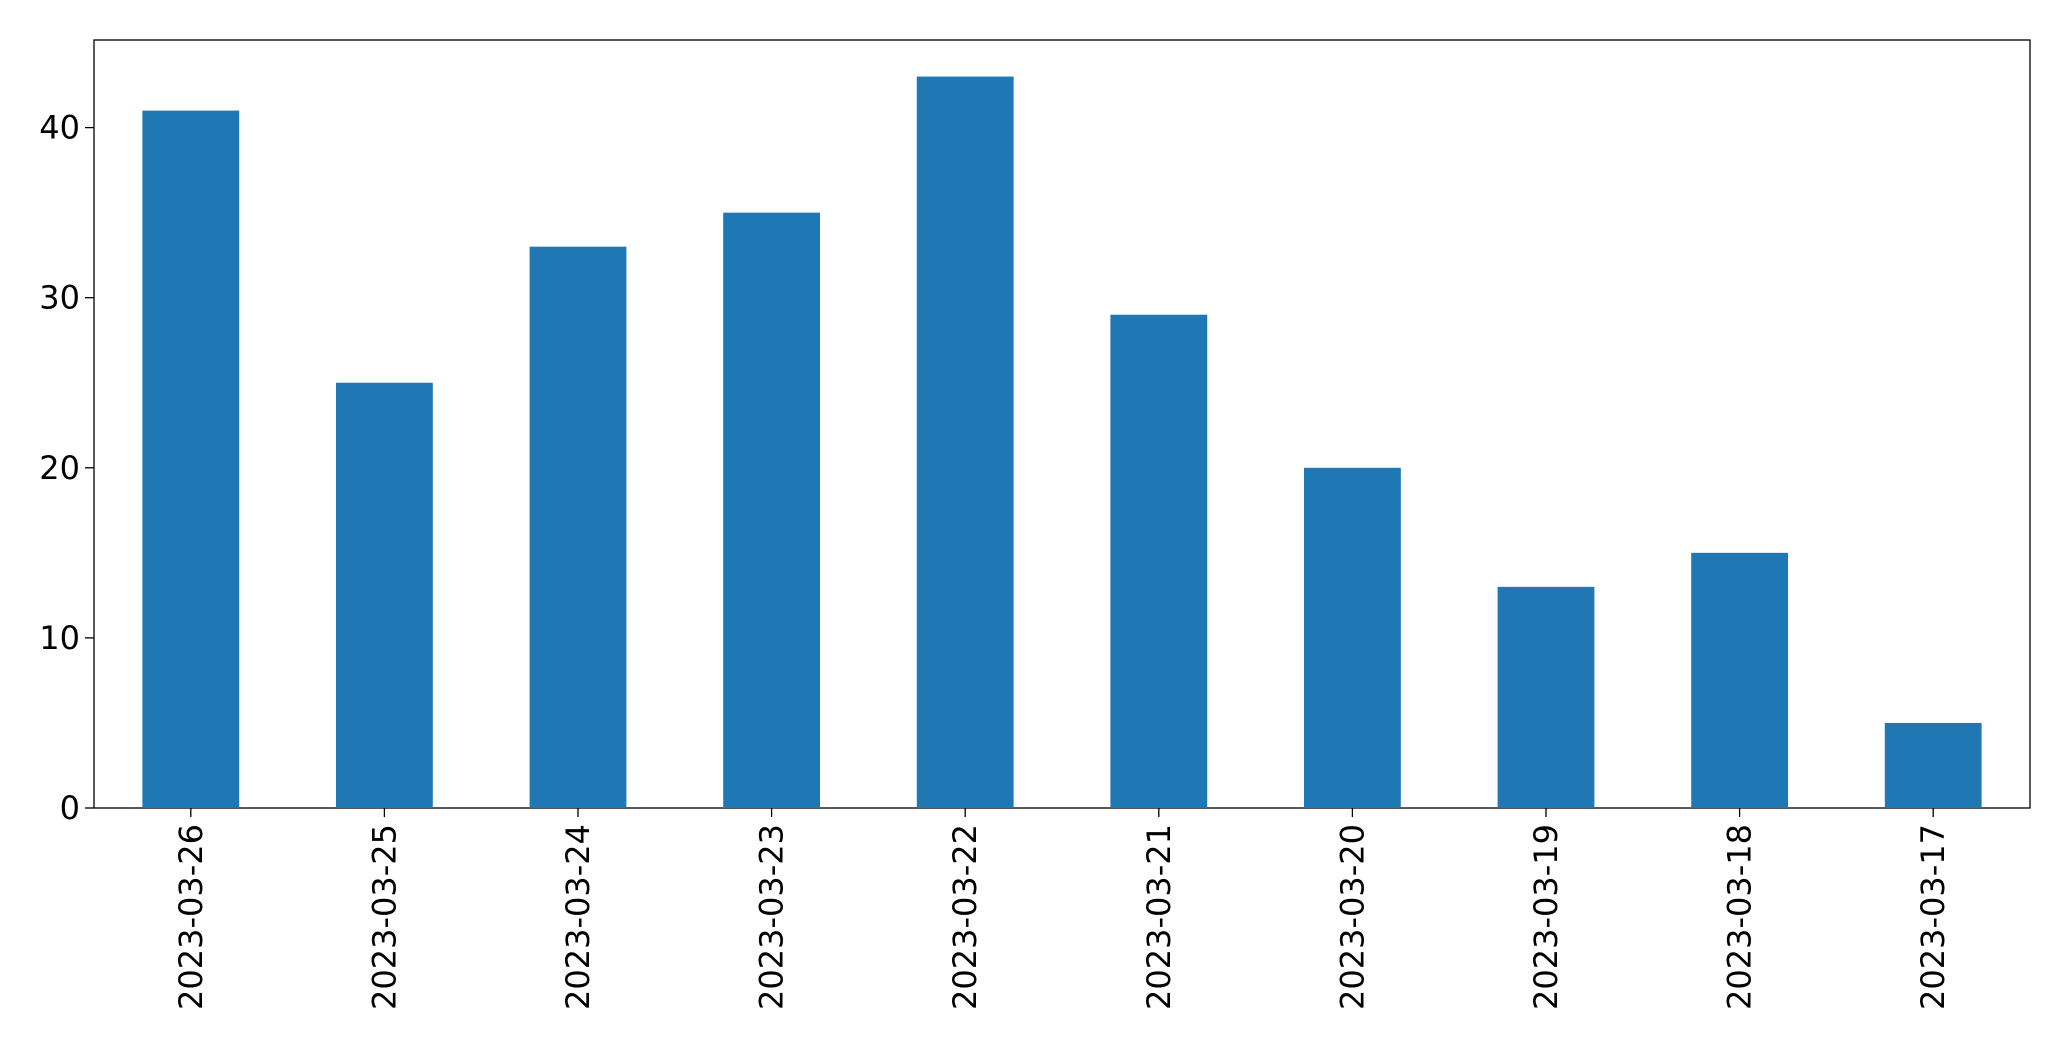 This screenshot has height=1061, width=2071. What do you see at coordinates (1352, 917) in the screenshot?
I see `x-tick-label: 2023-03-20` at bounding box center [1352, 917].